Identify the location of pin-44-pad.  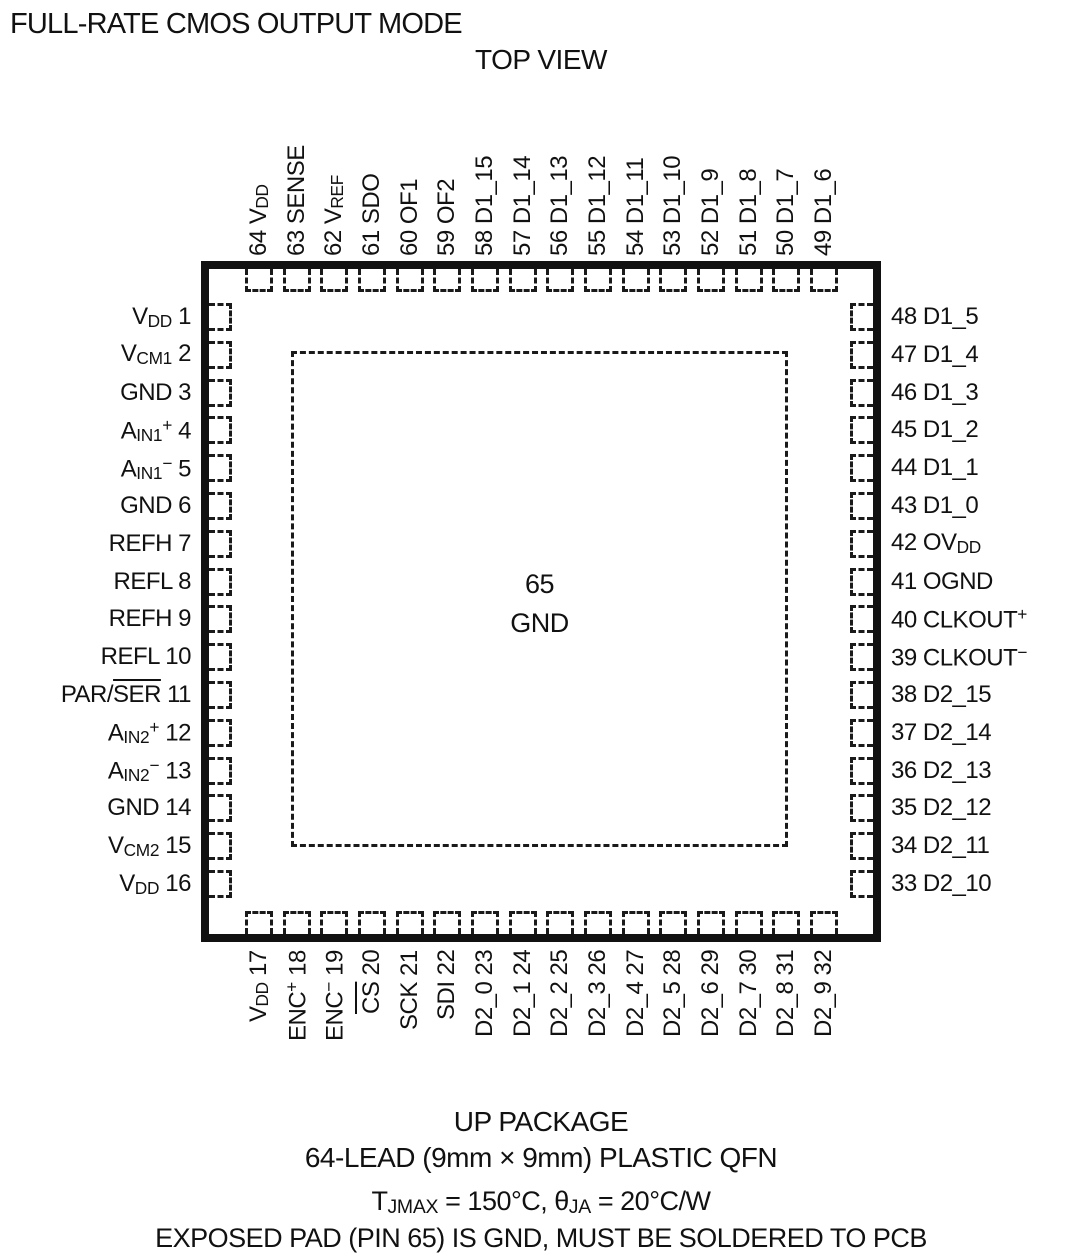
(861, 468).